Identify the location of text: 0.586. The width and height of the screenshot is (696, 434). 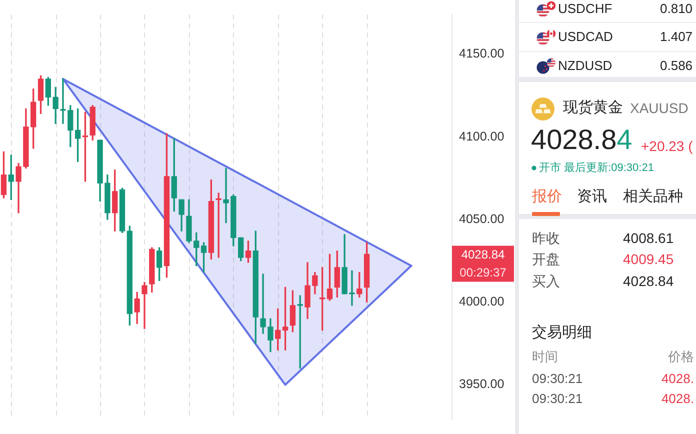
(676, 66).